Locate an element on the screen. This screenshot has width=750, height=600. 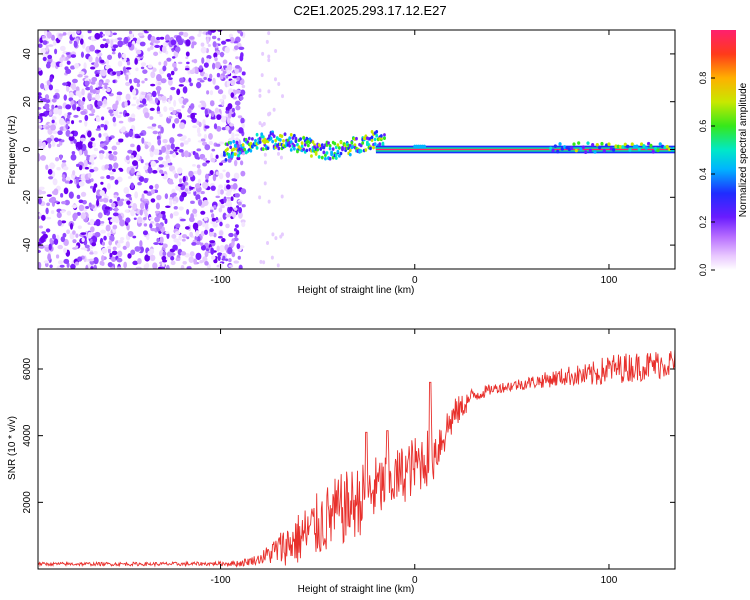
snr-ytick-label: 4000 is located at coordinates (27, 435).